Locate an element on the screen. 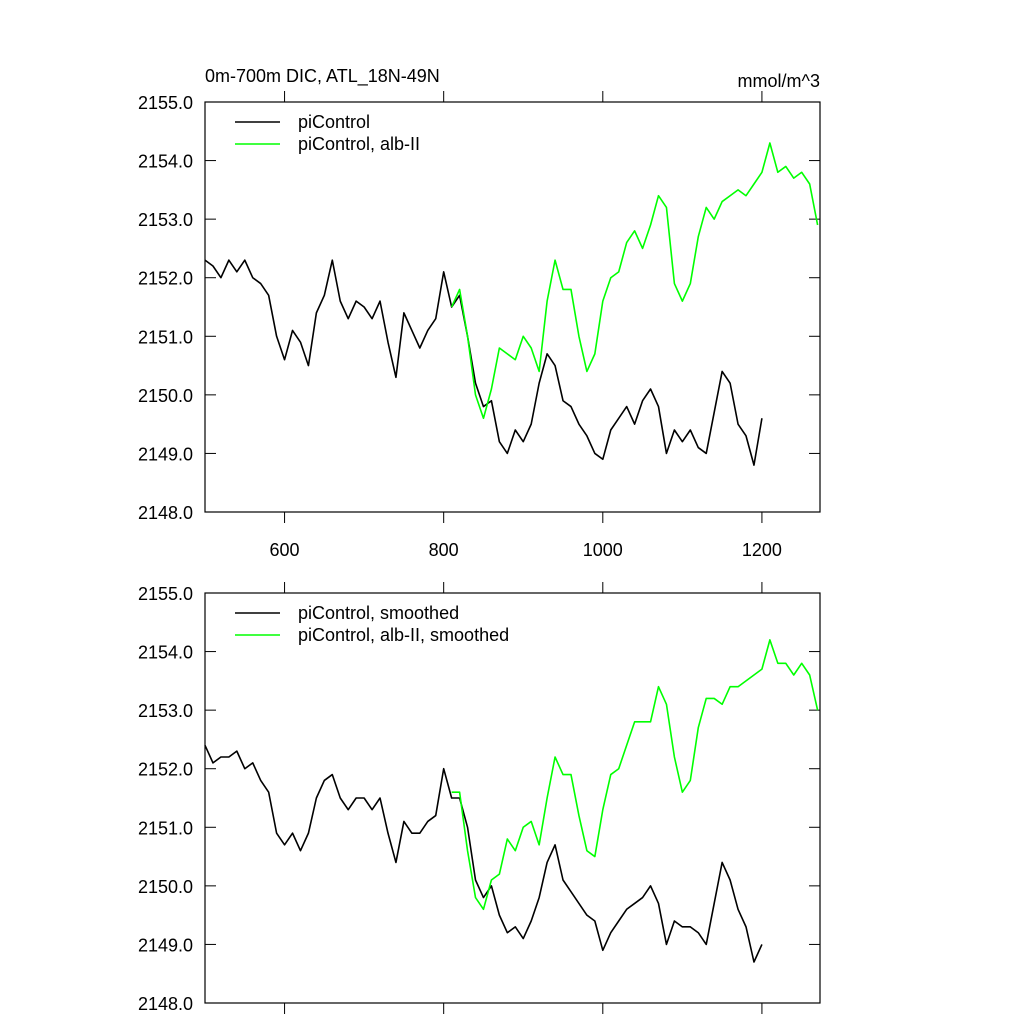  x-tick-label: 600 is located at coordinates (285, 550).